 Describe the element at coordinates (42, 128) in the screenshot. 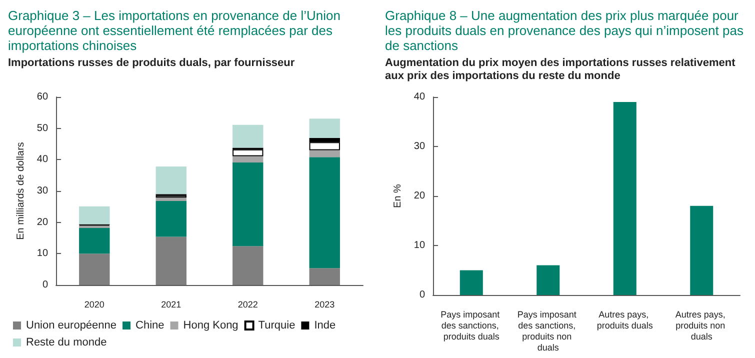

I see `y-tick-label: 50` at that location.